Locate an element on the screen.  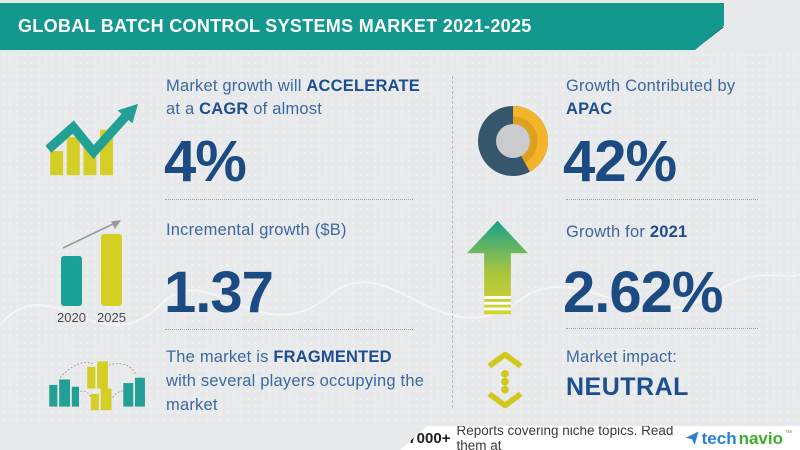
technavio-logo: tech navio ™ is located at coordinates (738, 438).